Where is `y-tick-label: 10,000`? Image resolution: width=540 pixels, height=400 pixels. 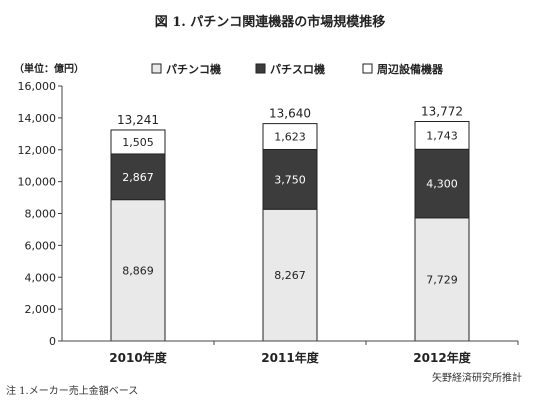 y-tick-label: 10,000 is located at coordinates (37, 182).